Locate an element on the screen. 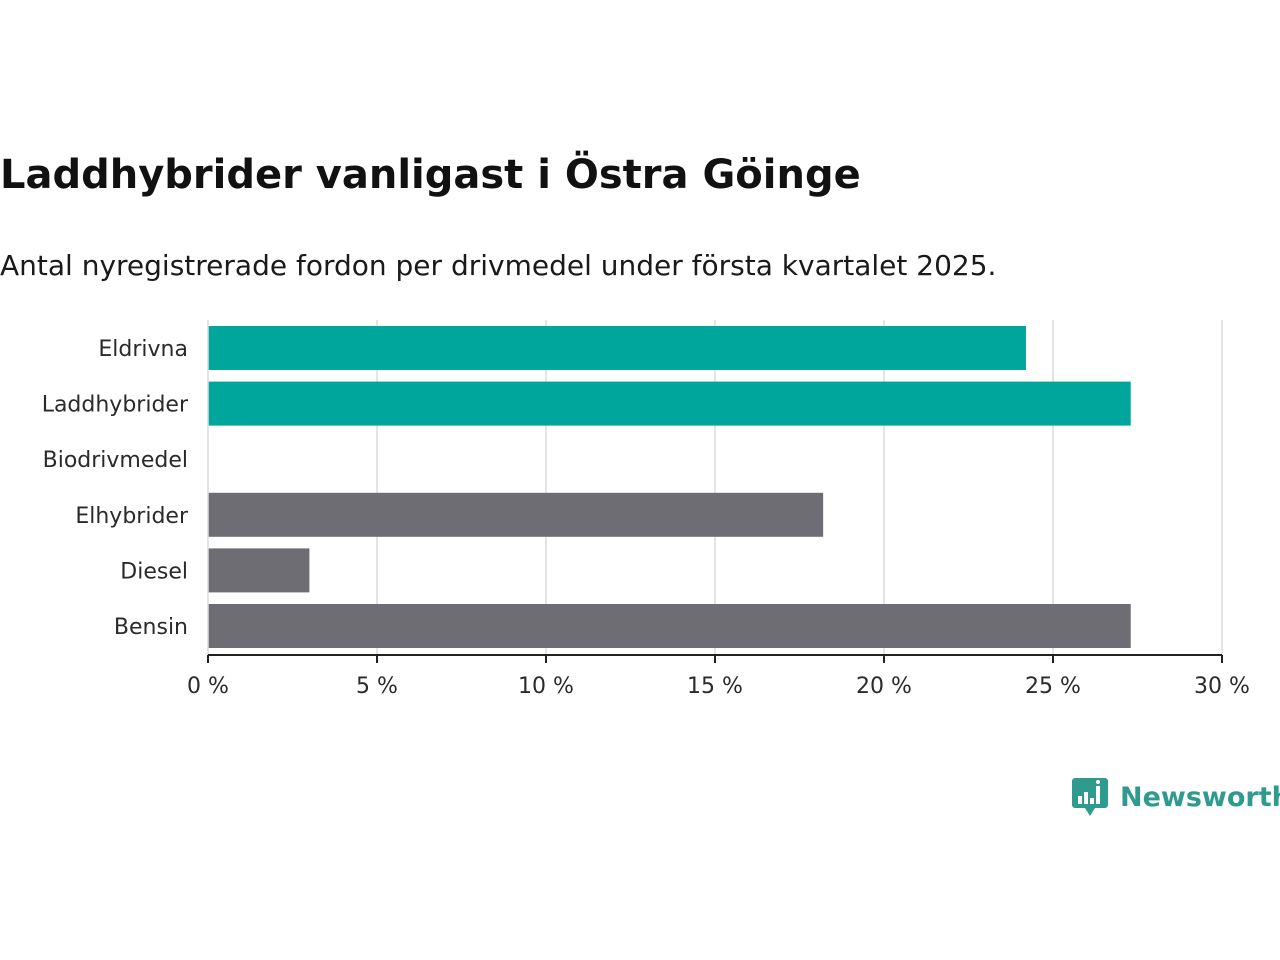 The height and width of the screenshot is (960, 1280). category-label: Eldrivna is located at coordinates (143, 349).